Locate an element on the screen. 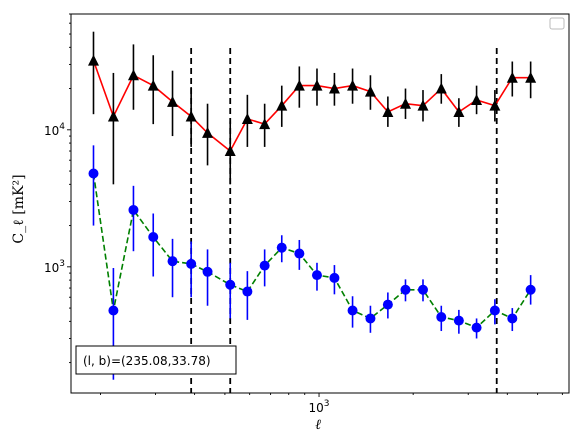 This screenshot has width=580, height=441. annotation-box: (l, b)=(235.08,33.78) is located at coordinates (156, 360).